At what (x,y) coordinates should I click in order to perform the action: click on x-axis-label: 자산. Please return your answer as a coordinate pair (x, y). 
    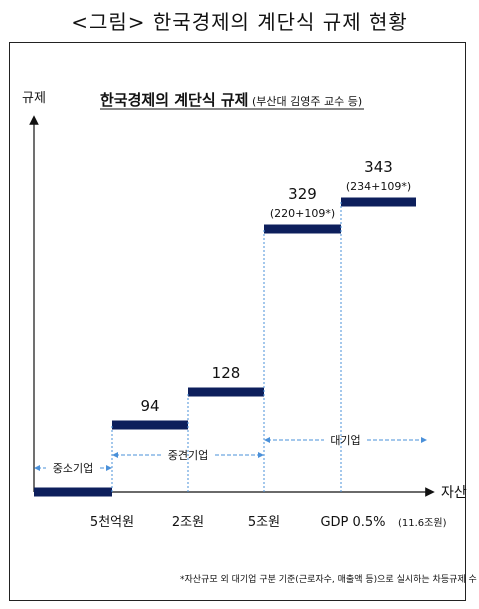
    Looking at the image, I should click on (454, 493).